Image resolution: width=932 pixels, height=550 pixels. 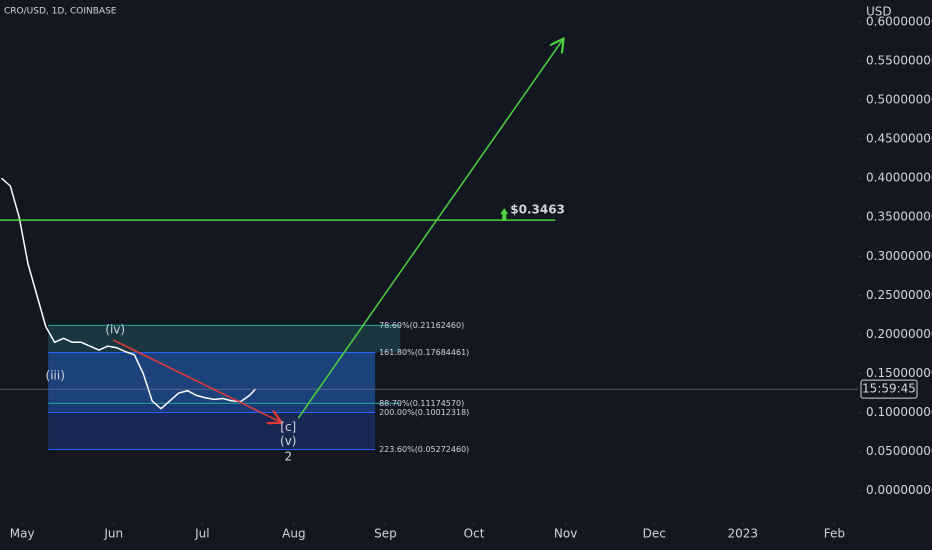 I want to click on price-axis-panel, so click(x=895, y=275).